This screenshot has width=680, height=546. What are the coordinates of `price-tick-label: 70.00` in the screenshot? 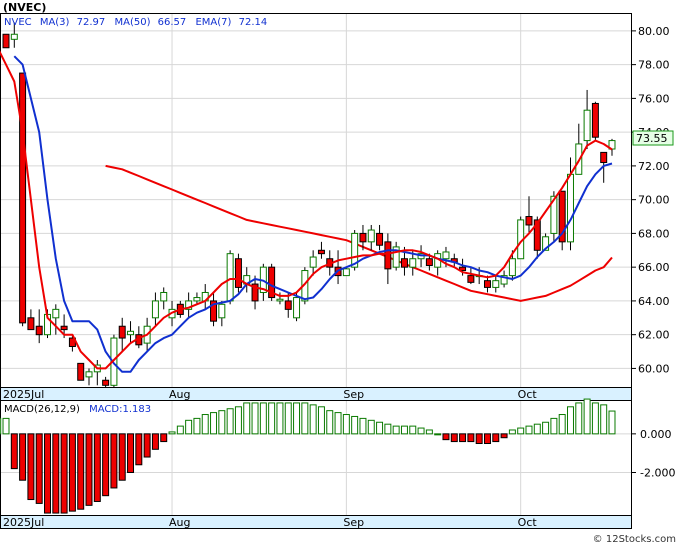 It's located at (654, 200).